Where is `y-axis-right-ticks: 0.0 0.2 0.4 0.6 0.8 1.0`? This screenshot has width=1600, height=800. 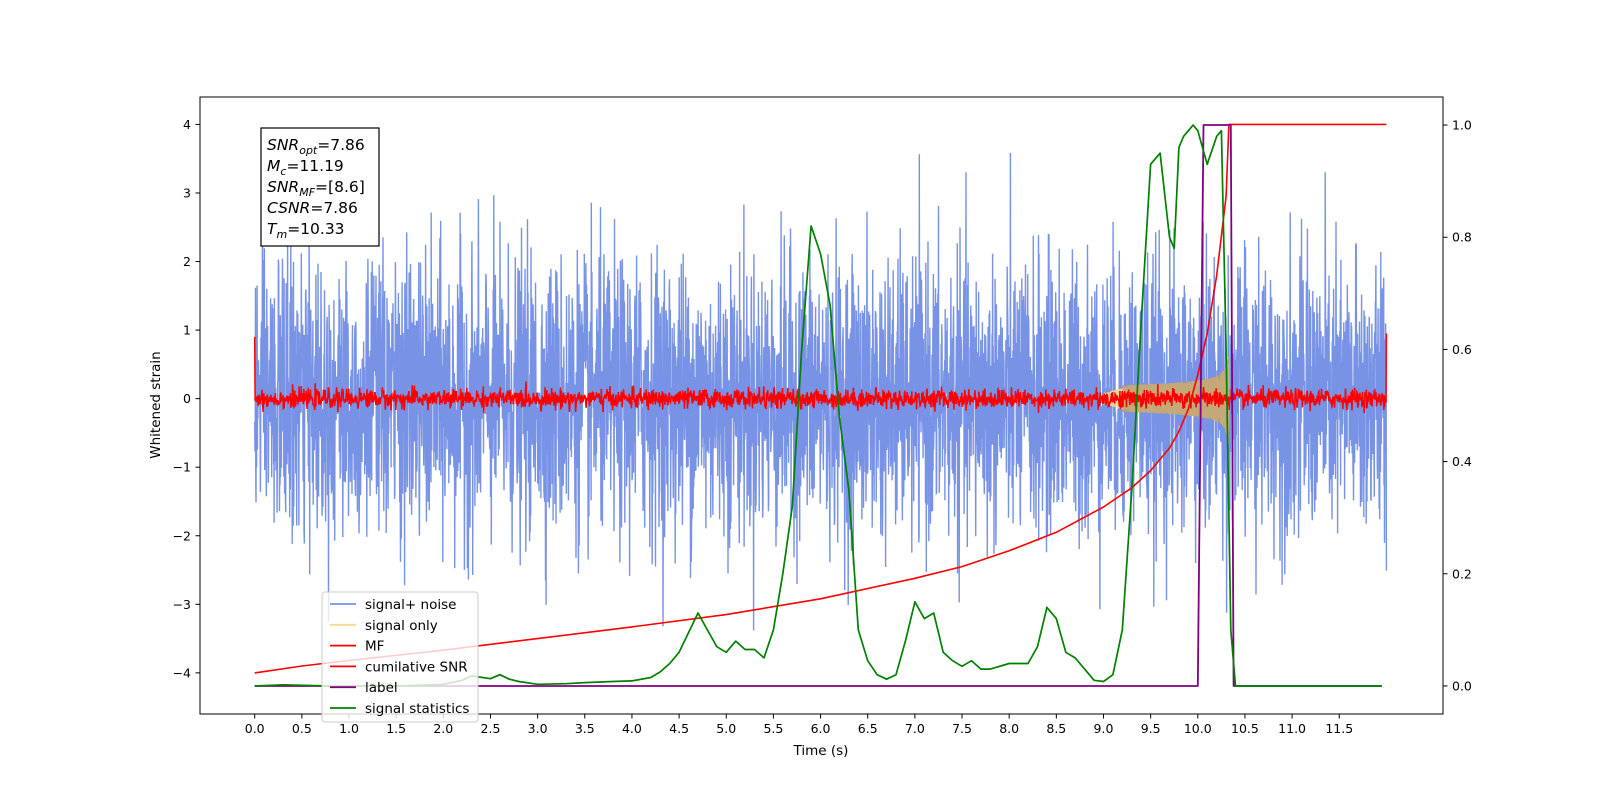
y-axis-right-ticks: 0.0 0.2 0.4 0.6 0.8 1.0 is located at coordinates (1457, 405).